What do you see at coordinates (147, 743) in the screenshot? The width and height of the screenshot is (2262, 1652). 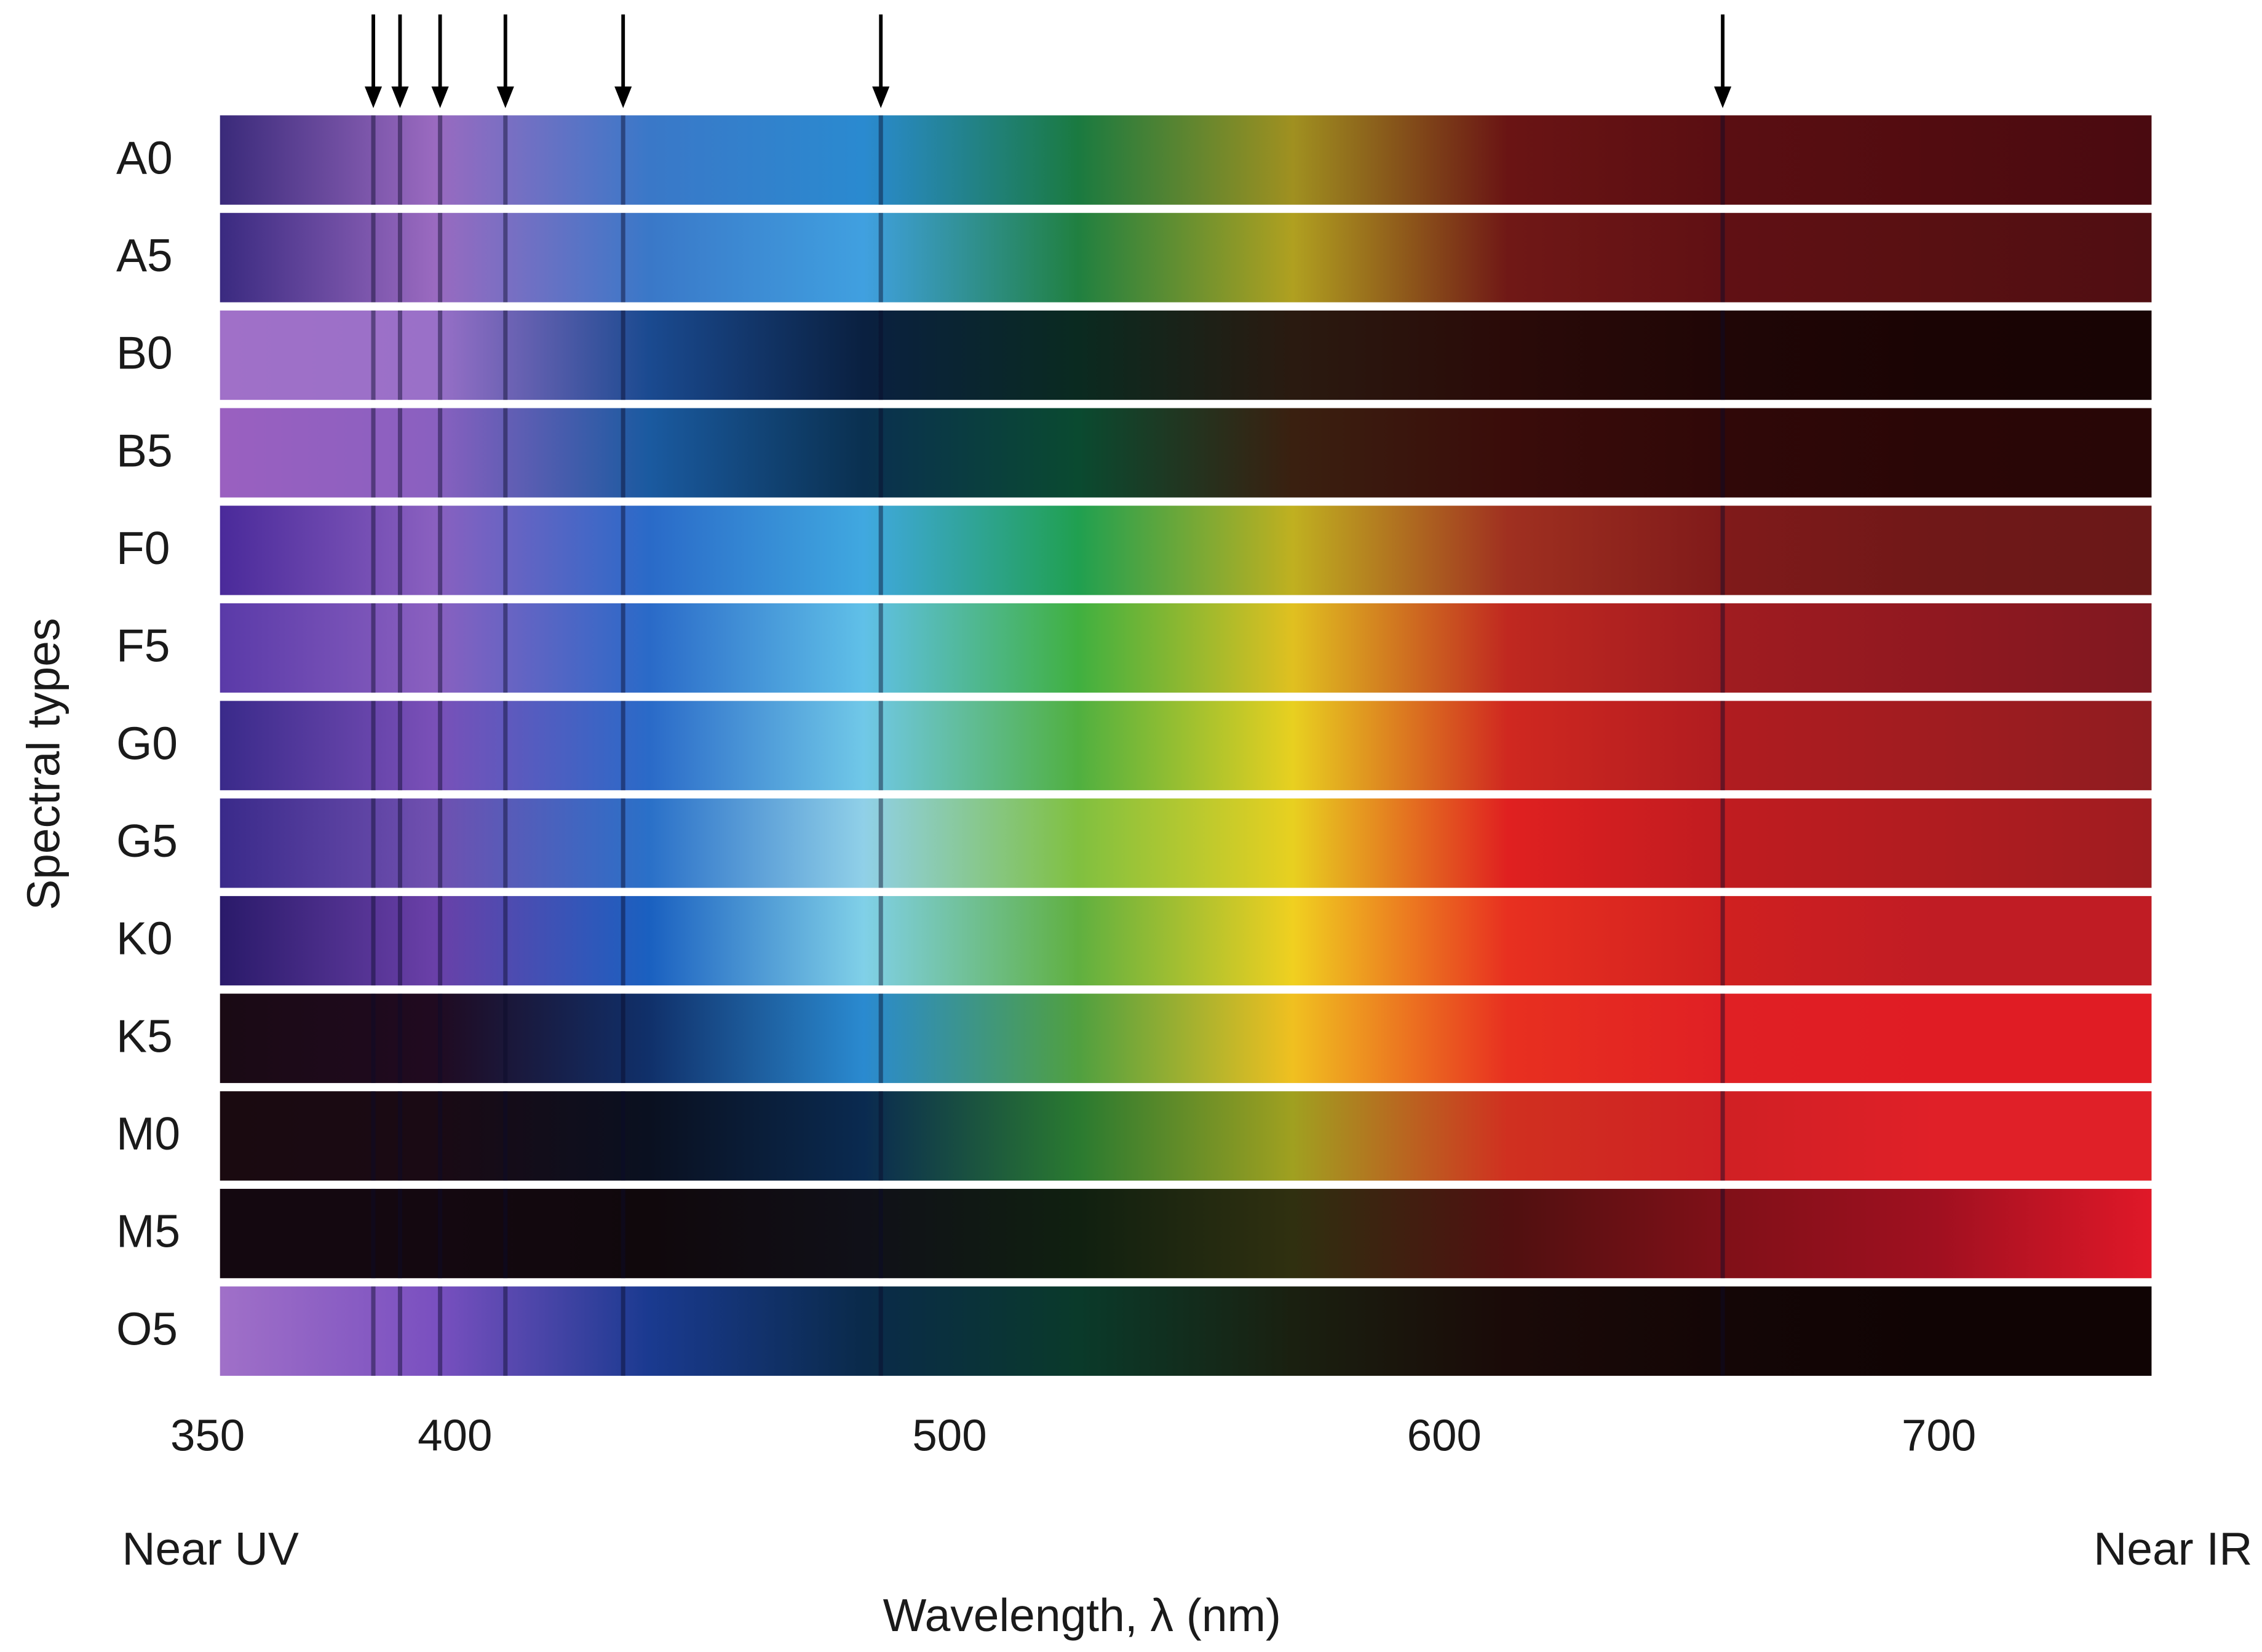 I see `spectral-type-label: G0` at bounding box center [147, 743].